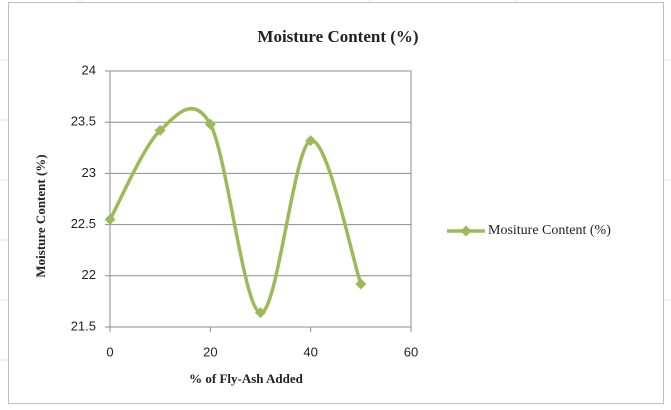 Image resolution: width=671 pixels, height=410 pixels. Describe the element at coordinates (40, 215) in the screenshot. I see `y-axis-label: Moisture Content (%)` at that location.